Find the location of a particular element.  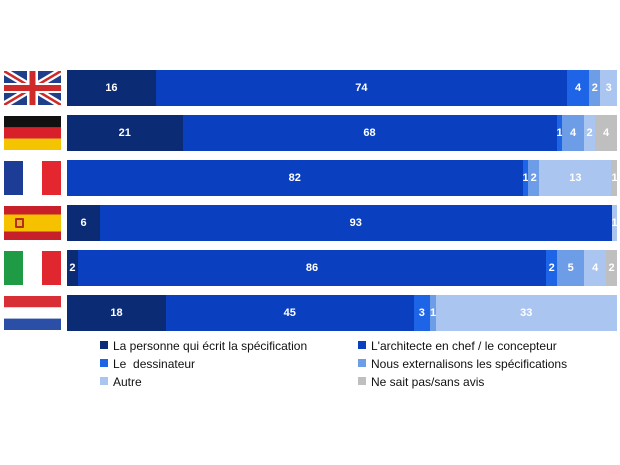

italy-flag is located at coordinates (32, 268).